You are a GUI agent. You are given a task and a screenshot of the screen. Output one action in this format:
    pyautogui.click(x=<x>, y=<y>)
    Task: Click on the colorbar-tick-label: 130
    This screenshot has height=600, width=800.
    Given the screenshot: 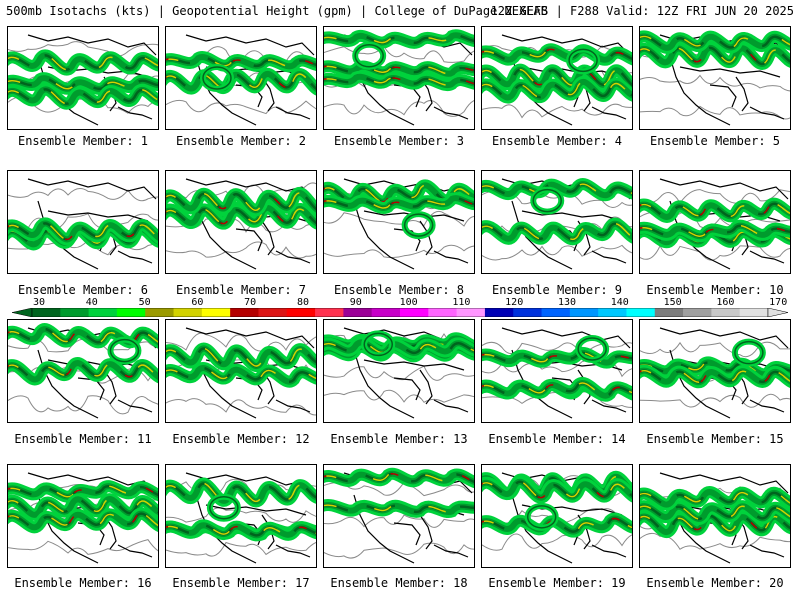 What is the action you would take?
    pyautogui.click(x=567, y=302)
    